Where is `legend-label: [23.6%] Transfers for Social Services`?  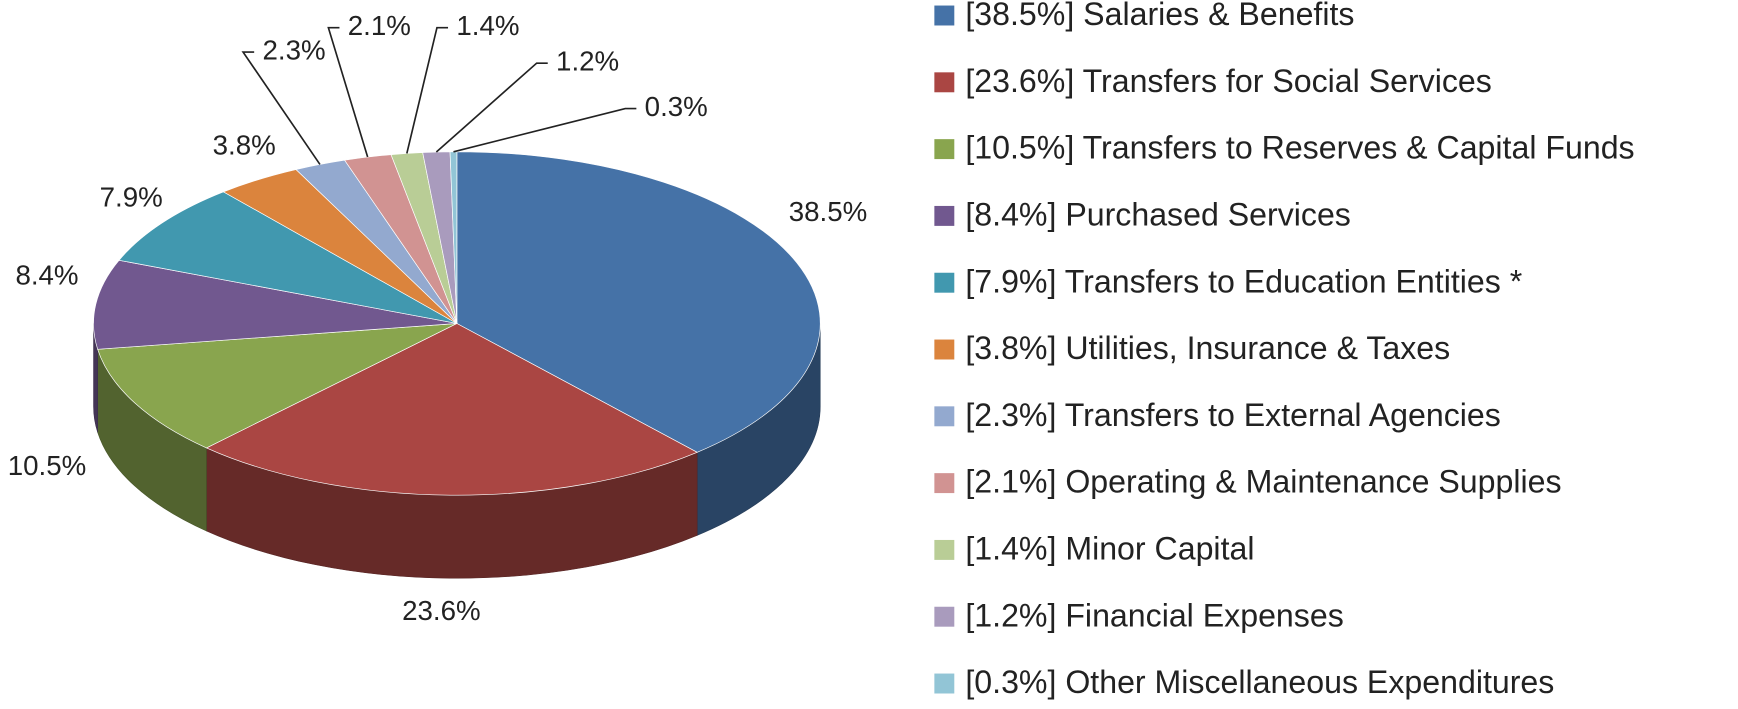 legend-label: [23.6%] Transfers for Social Services is located at coordinates (1228, 81).